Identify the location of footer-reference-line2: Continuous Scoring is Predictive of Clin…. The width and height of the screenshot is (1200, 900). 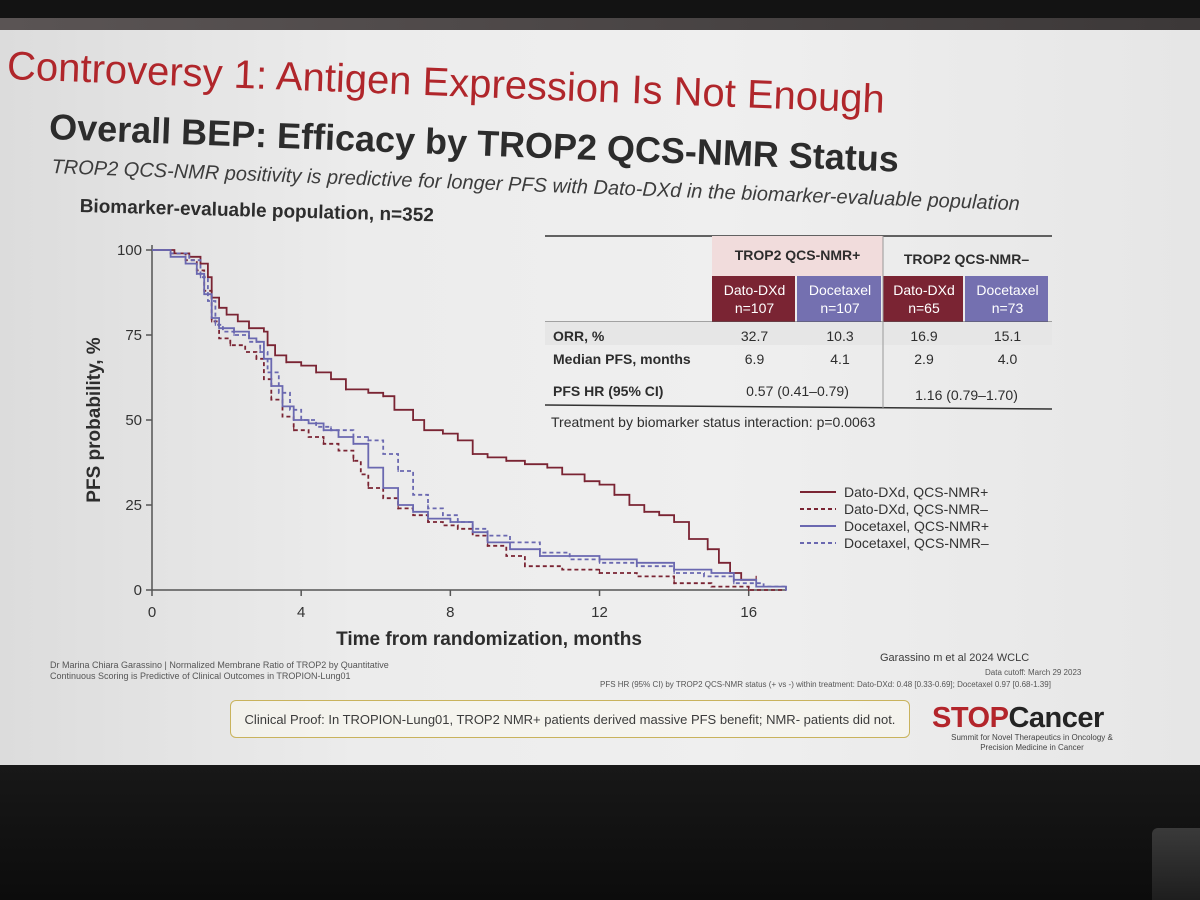
(200, 676).